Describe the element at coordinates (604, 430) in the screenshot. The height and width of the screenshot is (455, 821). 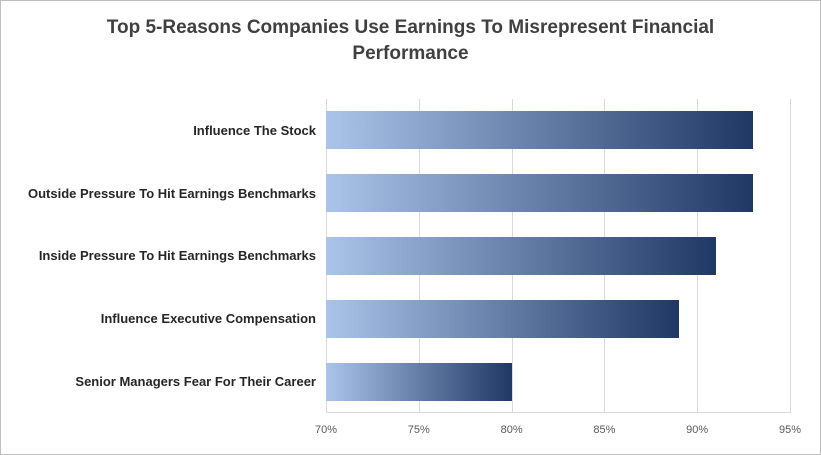
I see `x-tick-label: 85%` at that location.